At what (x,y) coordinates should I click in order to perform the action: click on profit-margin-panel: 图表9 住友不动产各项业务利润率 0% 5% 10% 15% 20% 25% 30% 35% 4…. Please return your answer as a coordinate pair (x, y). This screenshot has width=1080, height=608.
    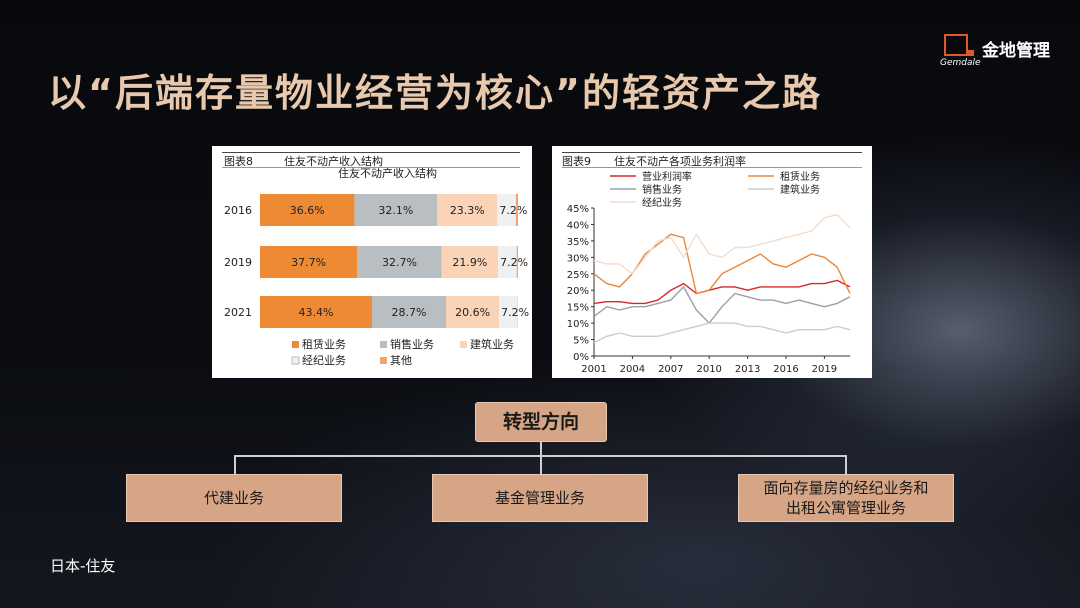
    Looking at the image, I should click on (712, 262).